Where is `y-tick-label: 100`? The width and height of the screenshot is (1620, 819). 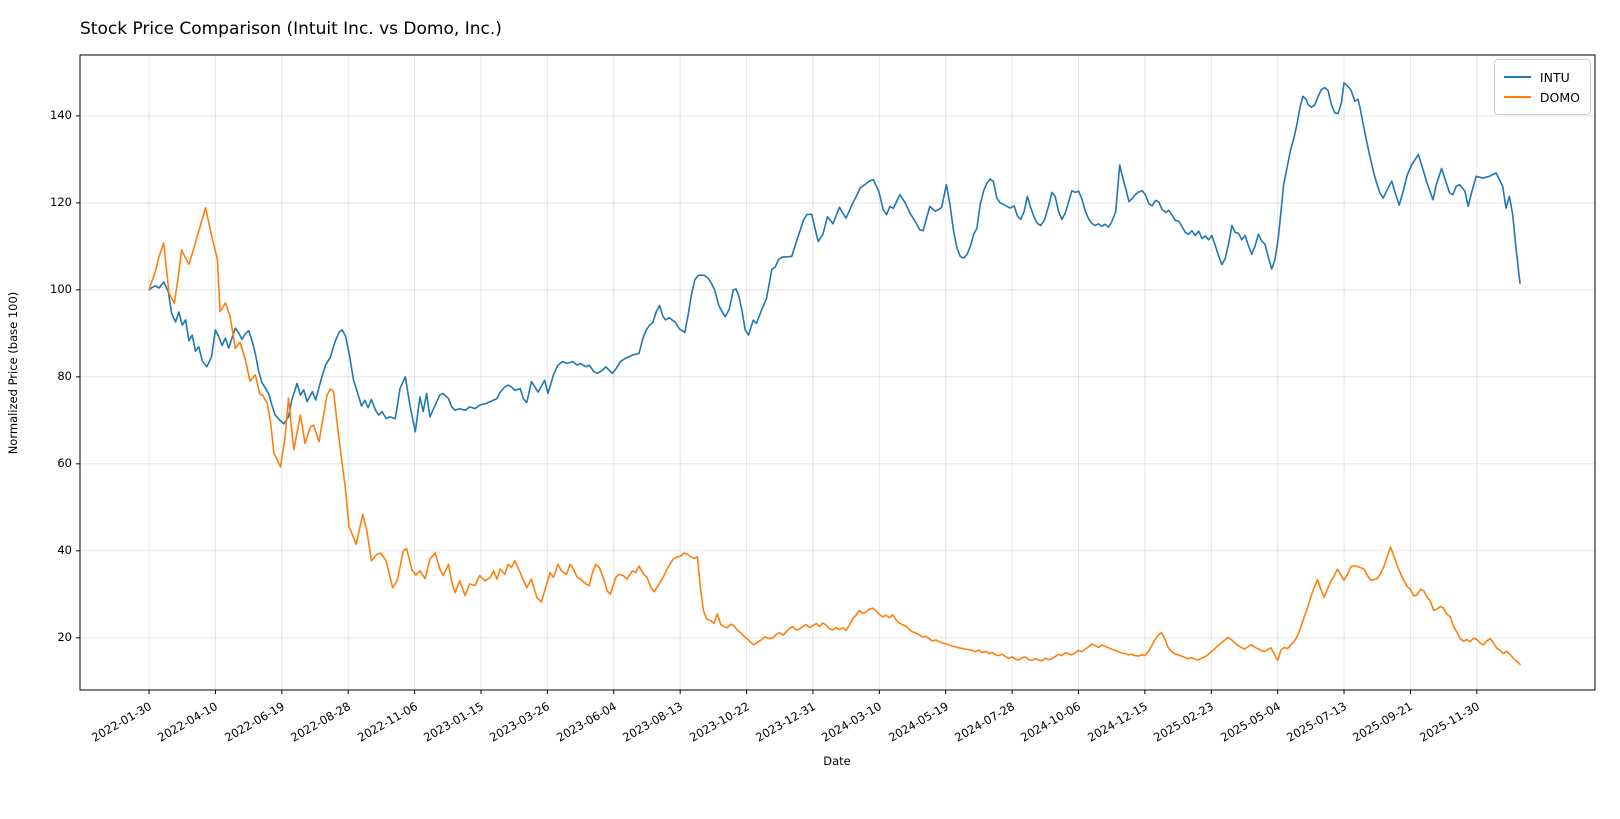 y-tick-label: 100 is located at coordinates (61, 288).